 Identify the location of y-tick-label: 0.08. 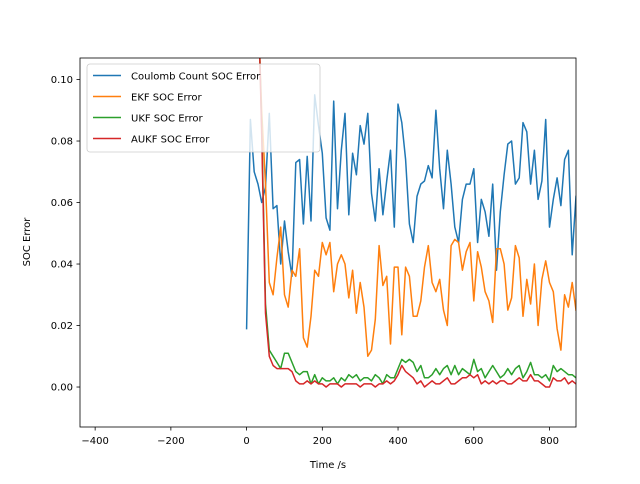
(62, 142).